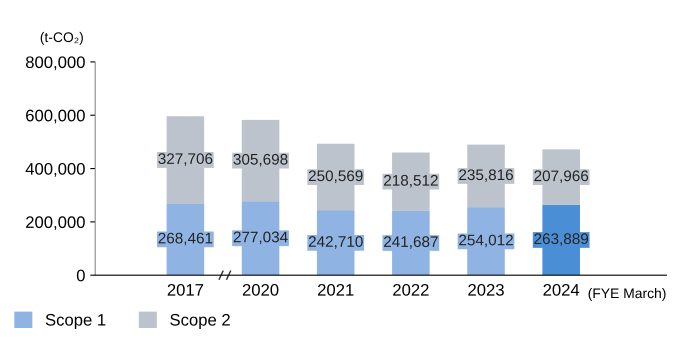 The height and width of the screenshot is (344, 680). I want to click on x-tick-label: 2021, so click(336, 290).